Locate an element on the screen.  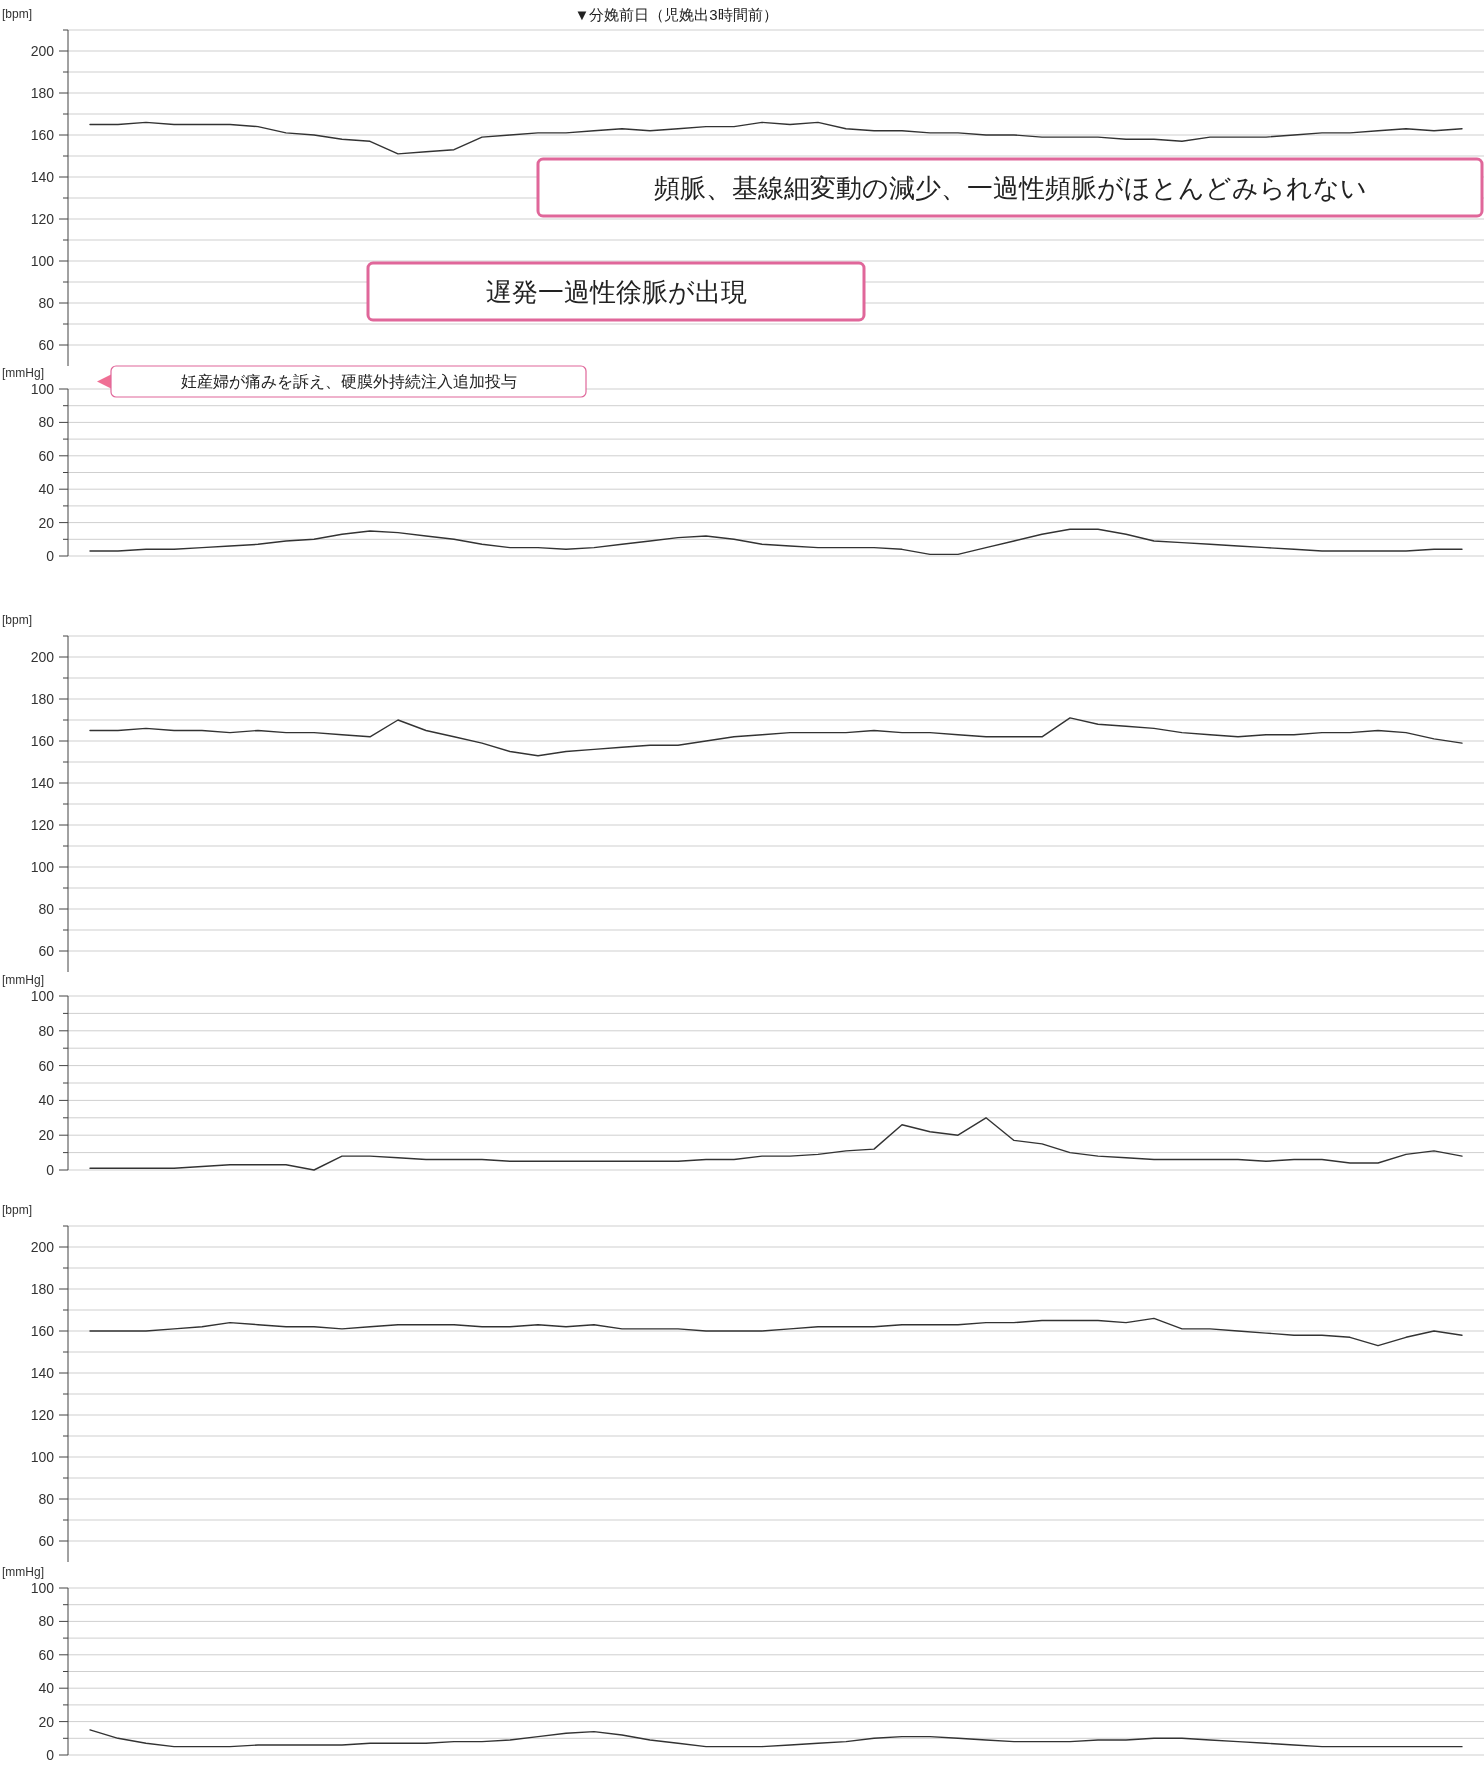
annotation: 遅発一過性徐脈が出現 is located at coordinates (616, 291).